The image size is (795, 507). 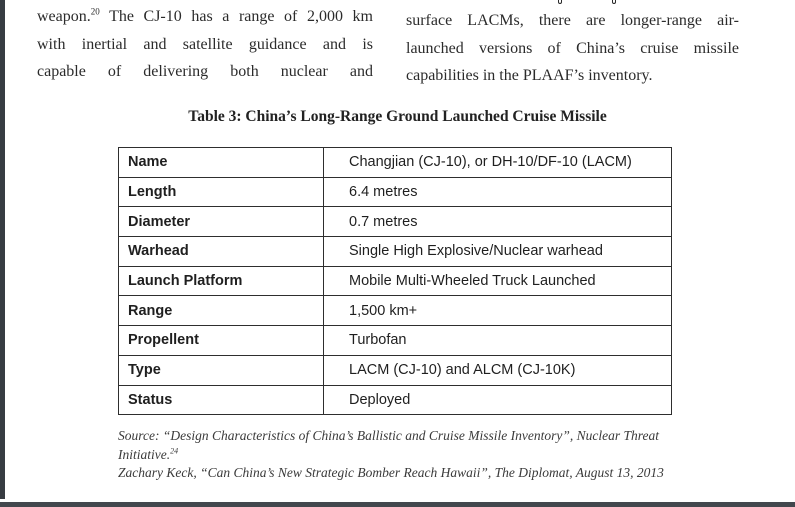 I want to click on spec-label: Name, so click(x=221, y=162).